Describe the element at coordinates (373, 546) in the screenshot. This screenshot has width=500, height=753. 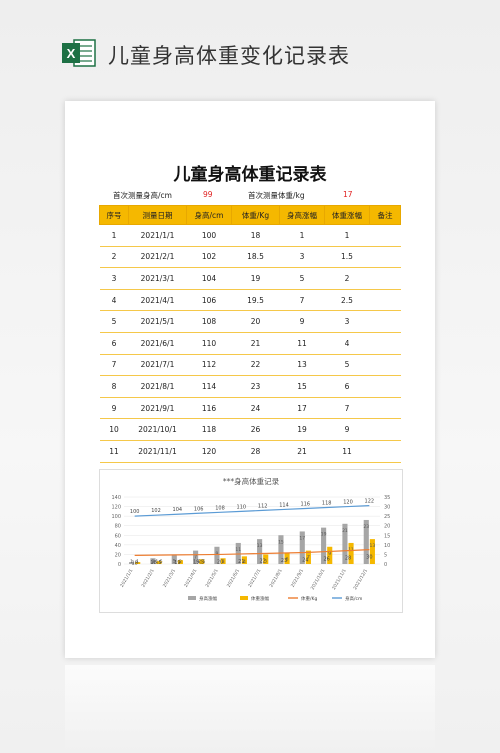
I see `weight-gain-label: 13` at that location.